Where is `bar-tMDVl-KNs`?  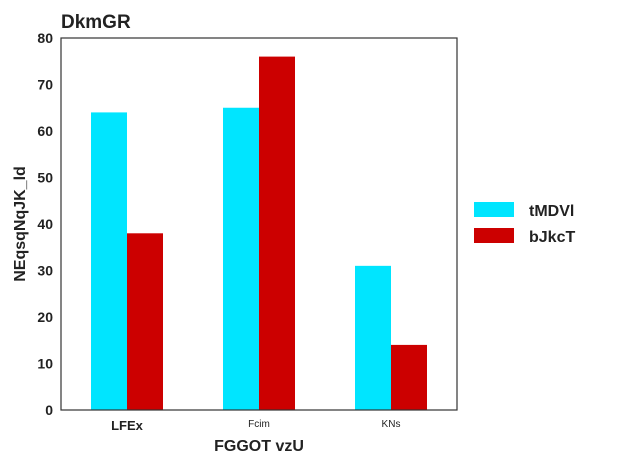
bar-tMDVl-KNs is located at coordinates (373, 337).